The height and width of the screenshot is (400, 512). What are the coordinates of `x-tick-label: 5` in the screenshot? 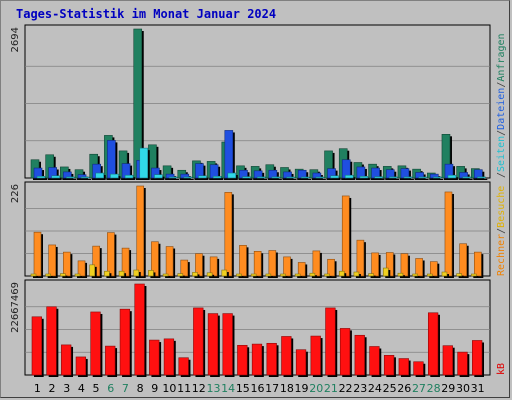 It's located at (96, 388).